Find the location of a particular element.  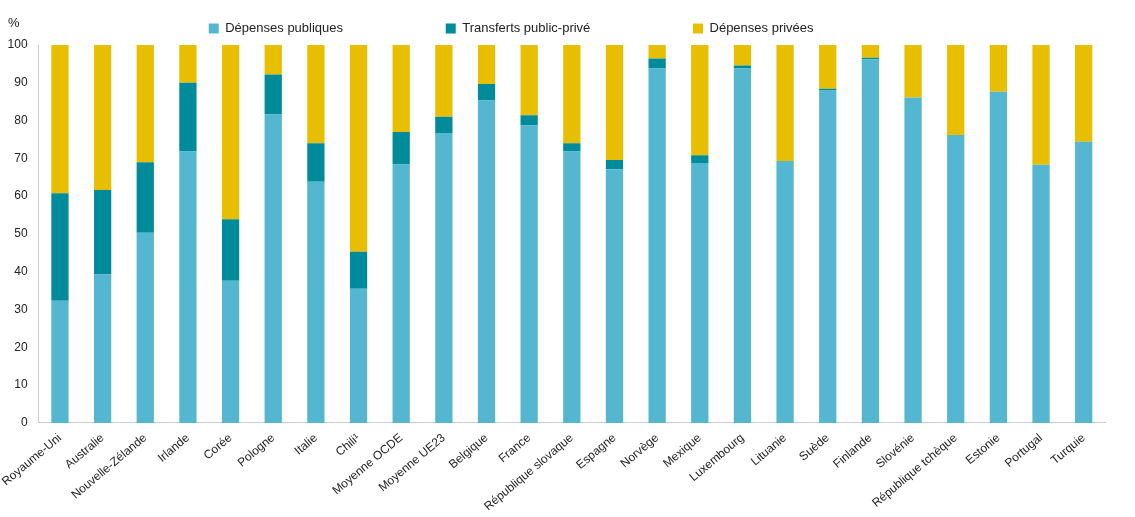

y-tick-label: 0 is located at coordinates (24, 422).